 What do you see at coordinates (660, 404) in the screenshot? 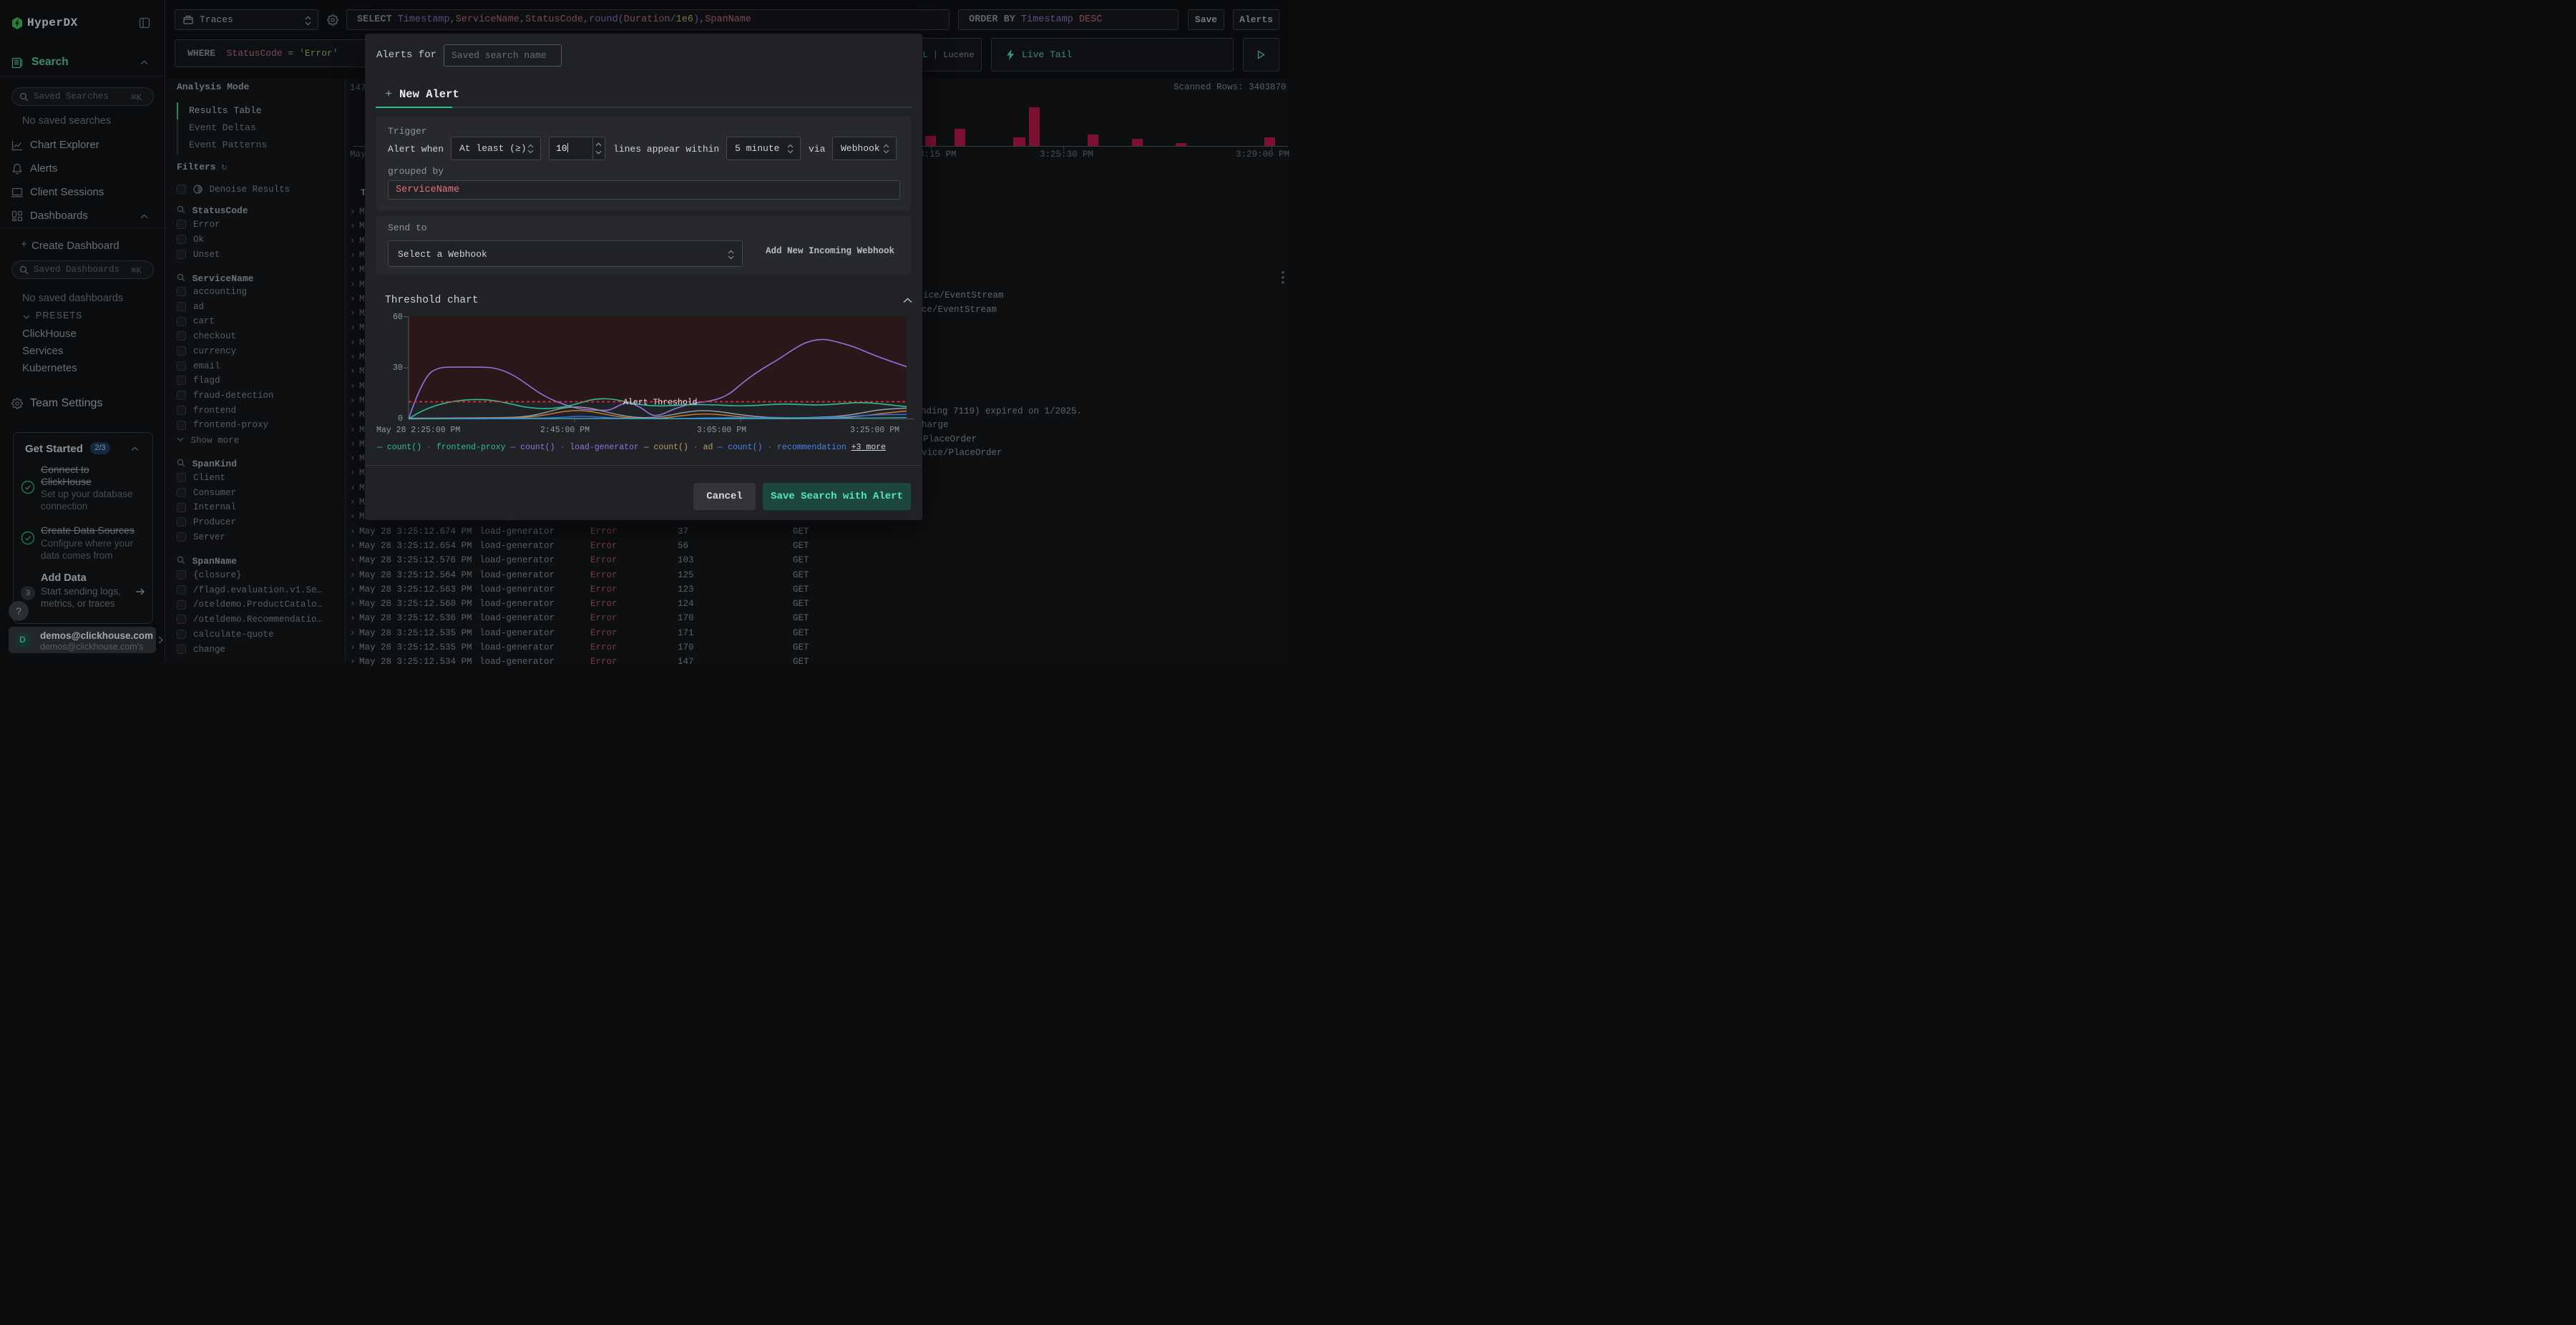
I see `svg-text: Alert Threshold` at bounding box center [660, 404].